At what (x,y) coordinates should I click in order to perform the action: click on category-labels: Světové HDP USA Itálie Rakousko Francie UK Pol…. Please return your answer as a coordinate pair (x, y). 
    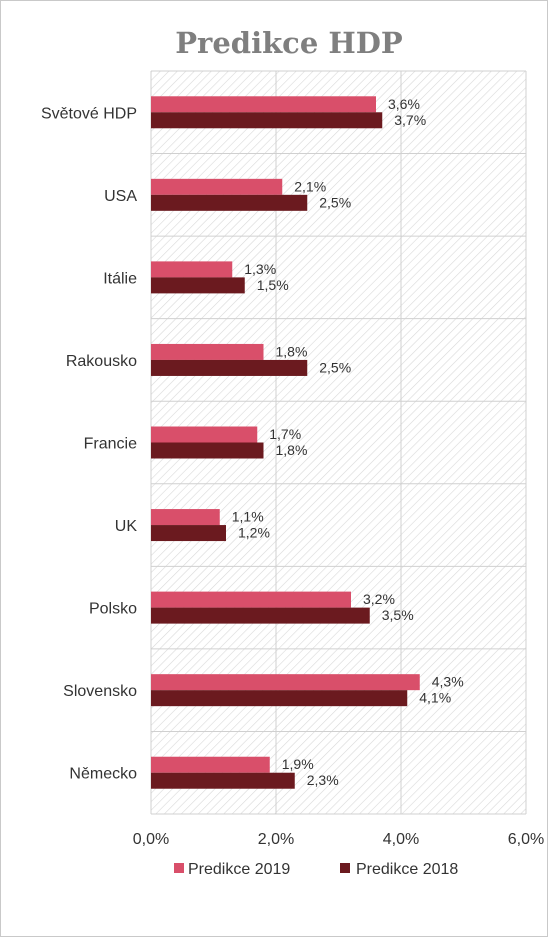
    Looking at the image, I should click on (89, 443).